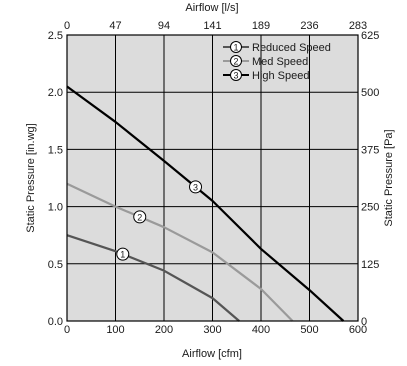 Image resolution: width=407 pixels, height=366 pixels. What do you see at coordinates (212, 330) in the screenshot?
I see `x-tick-label-bottom: 300` at bounding box center [212, 330].